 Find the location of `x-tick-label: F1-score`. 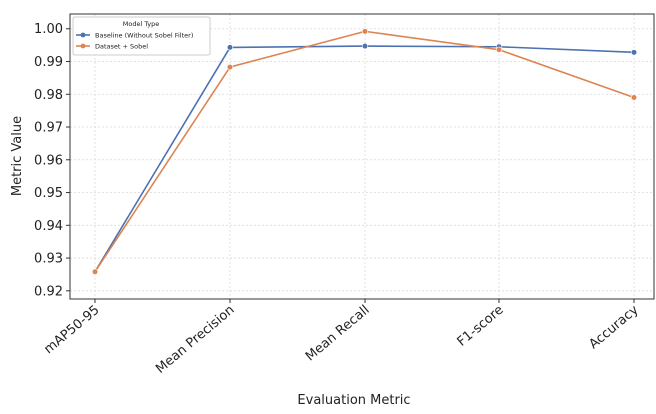

x-tick-label: F1-score is located at coordinates (481, 326).